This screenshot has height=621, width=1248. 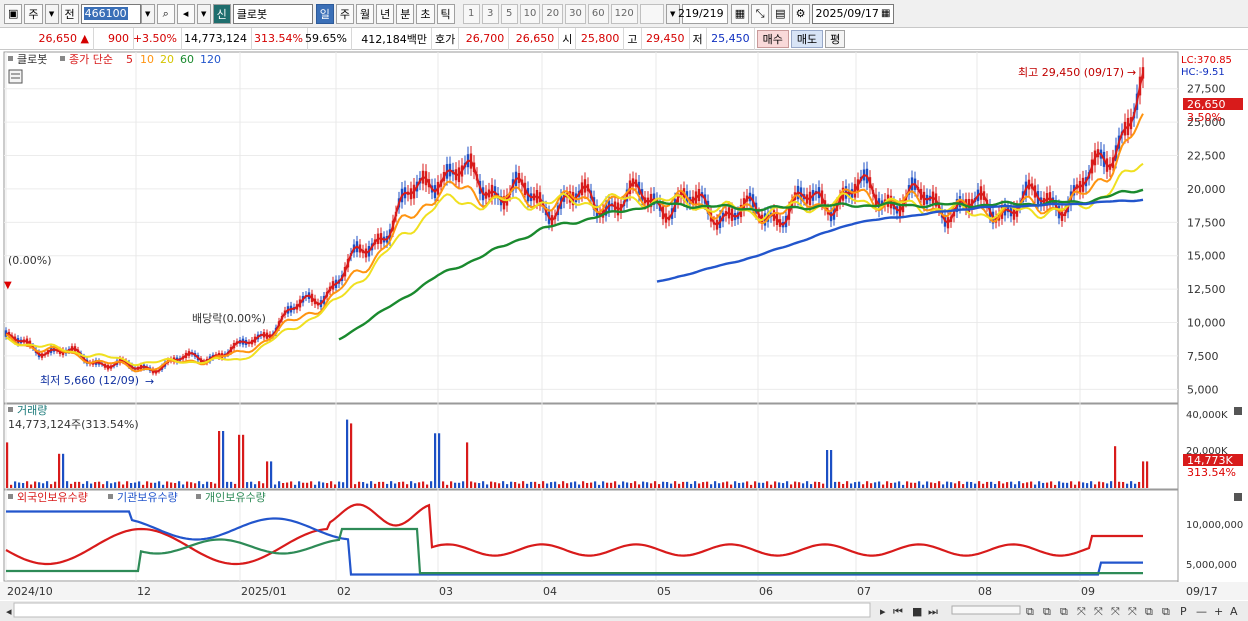 What do you see at coordinates (986, 610) in the screenshot?
I see `zoom-slider` at bounding box center [986, 610].